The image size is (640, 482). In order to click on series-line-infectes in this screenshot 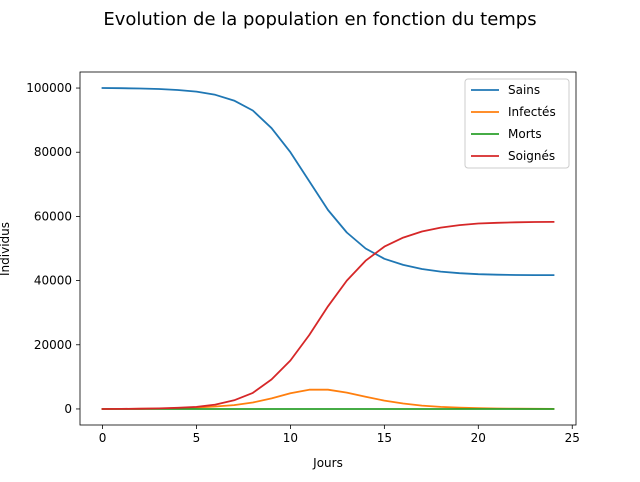, I will do `click(328, 399)`.